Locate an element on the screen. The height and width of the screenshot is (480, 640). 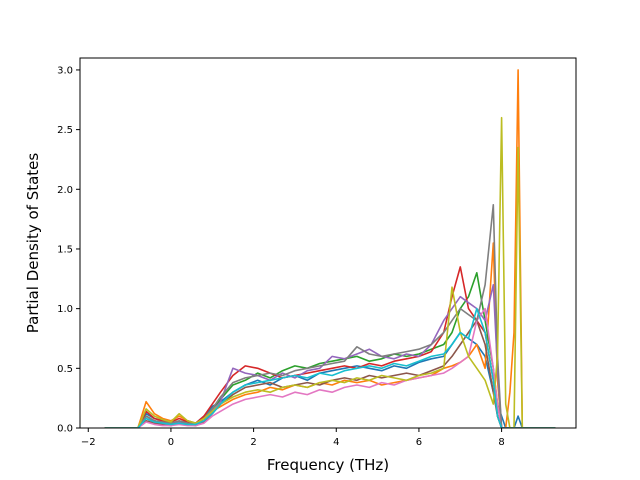
x-tick-label: 6 is located at coordinates (419, 442).